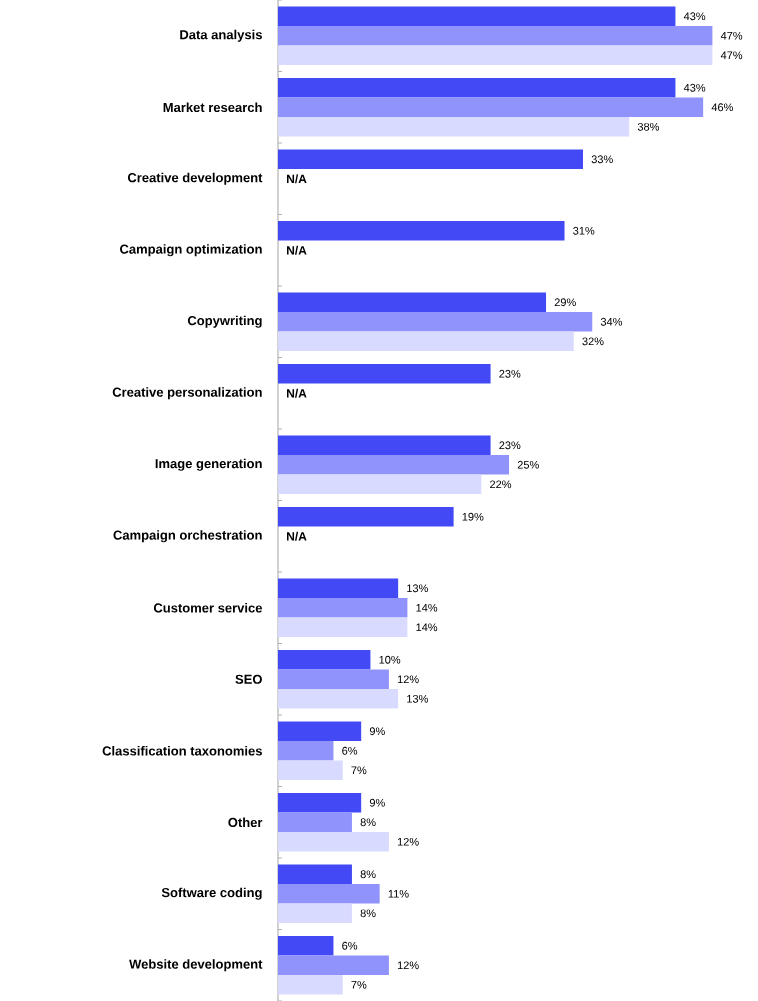  Describe the element at coordinates (584, 230) in the screenshot. I see `data-label: 31%` at that location.